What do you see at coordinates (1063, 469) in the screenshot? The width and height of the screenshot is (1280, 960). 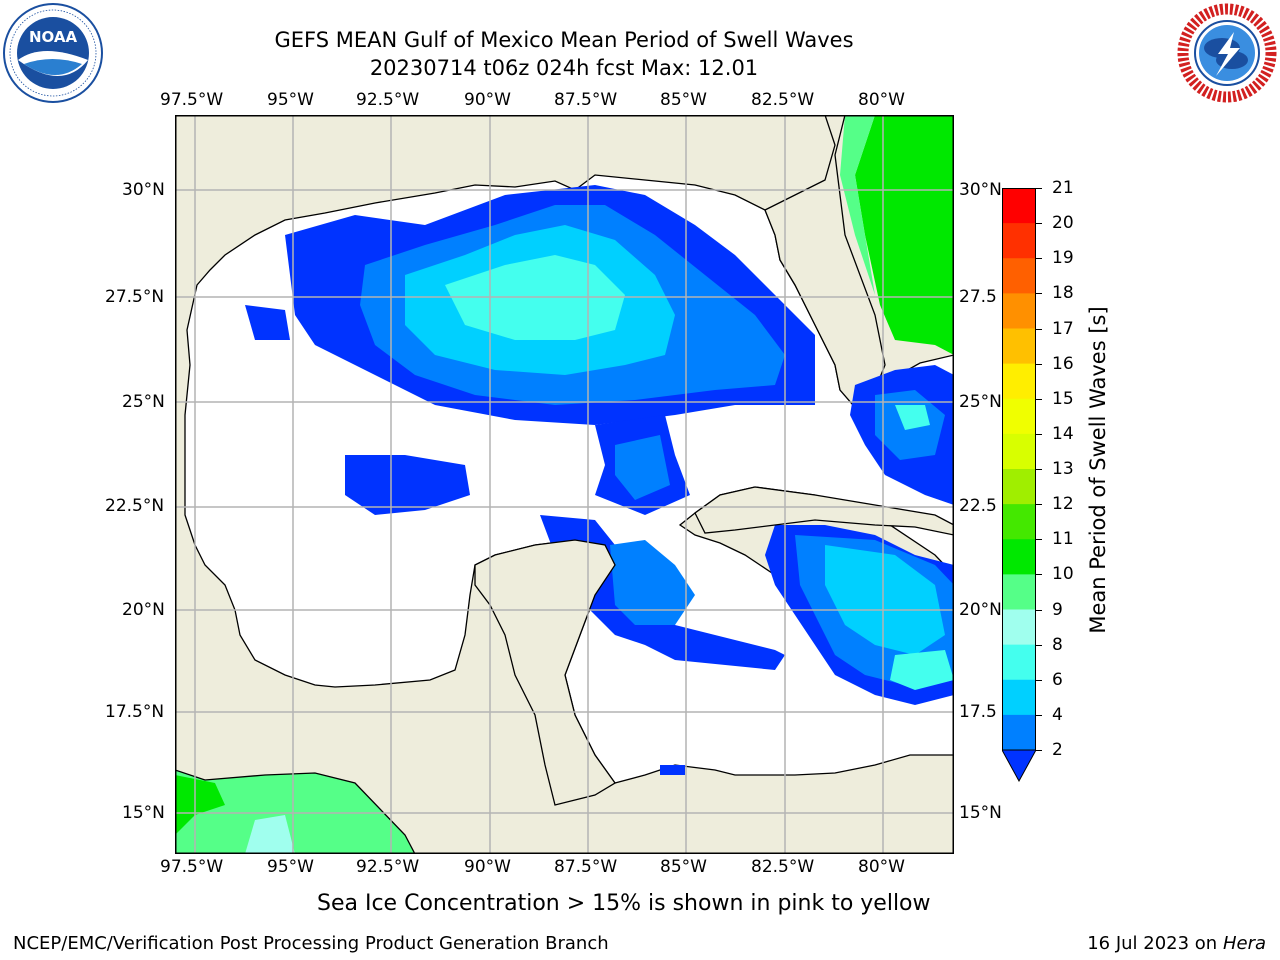 I see `colorbar-tick-label: 13` at bounding box center [1063, 469].